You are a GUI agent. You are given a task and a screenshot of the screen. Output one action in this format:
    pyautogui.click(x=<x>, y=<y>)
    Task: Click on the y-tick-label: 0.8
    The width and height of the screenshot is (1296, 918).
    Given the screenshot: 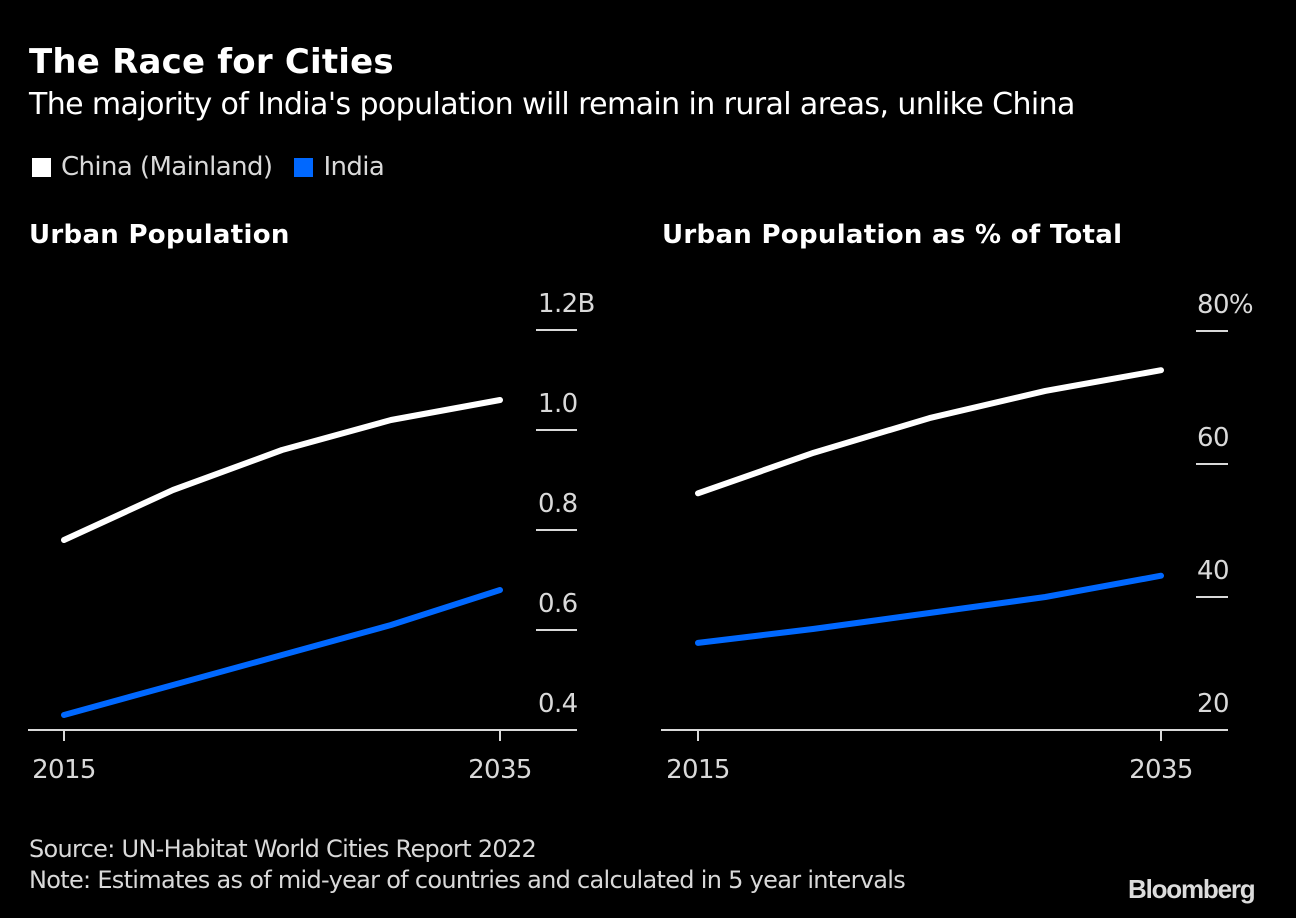 What is the action you would take?
    pyautogui.click(x=558, y=504)
    